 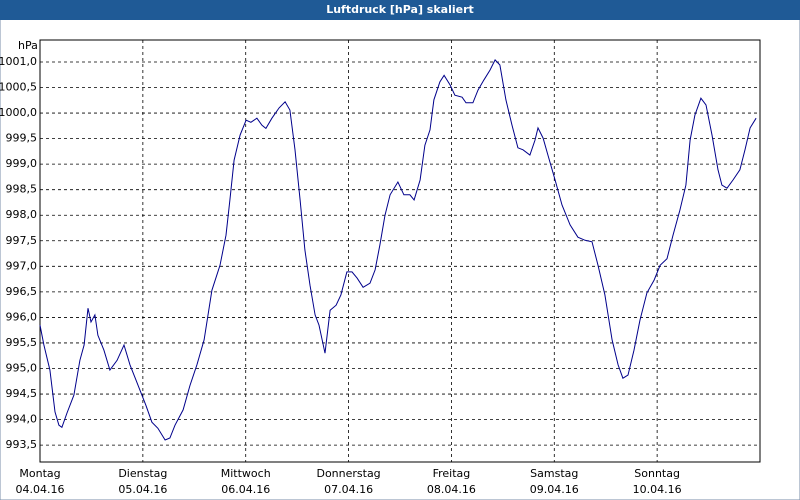 I want to click on y-tick-label: 996,0, so click(x=22, y=316).